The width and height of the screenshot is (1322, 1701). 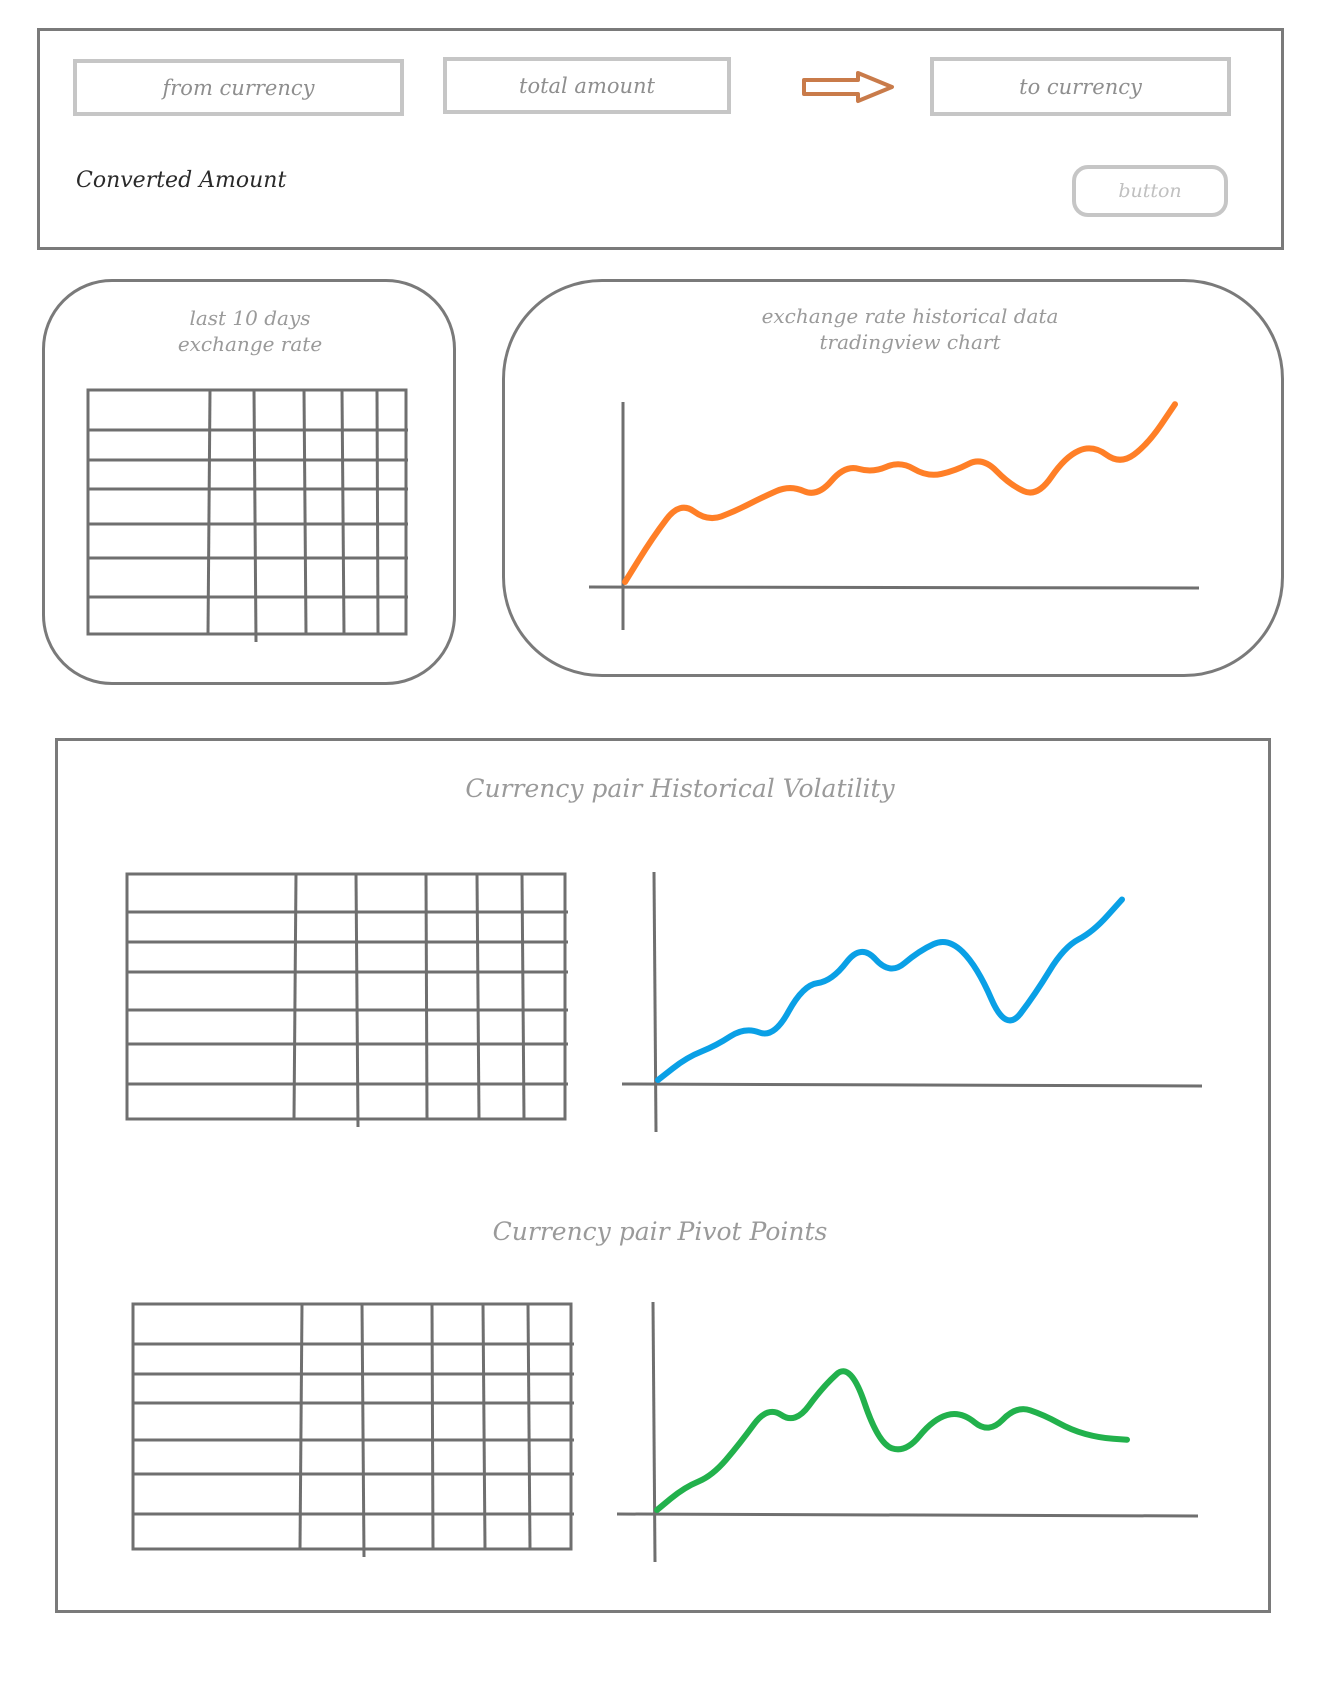 What do you see at coordinates (250, 344) in the screenshot?
I see `last-days-title-line2: exchange rate` at bounding box center [250, 344].